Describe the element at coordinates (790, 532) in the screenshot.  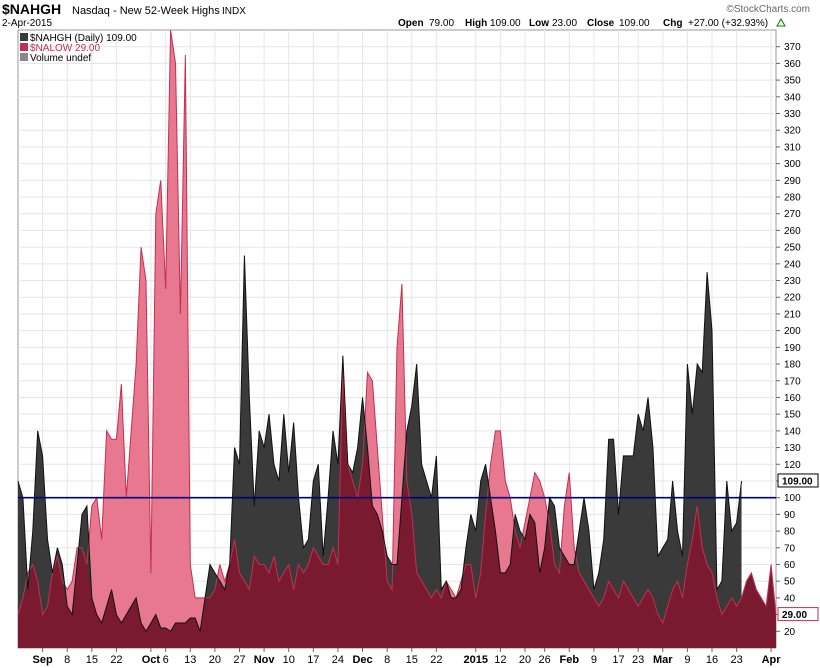
I see `y-tick-label: 80` at that location.